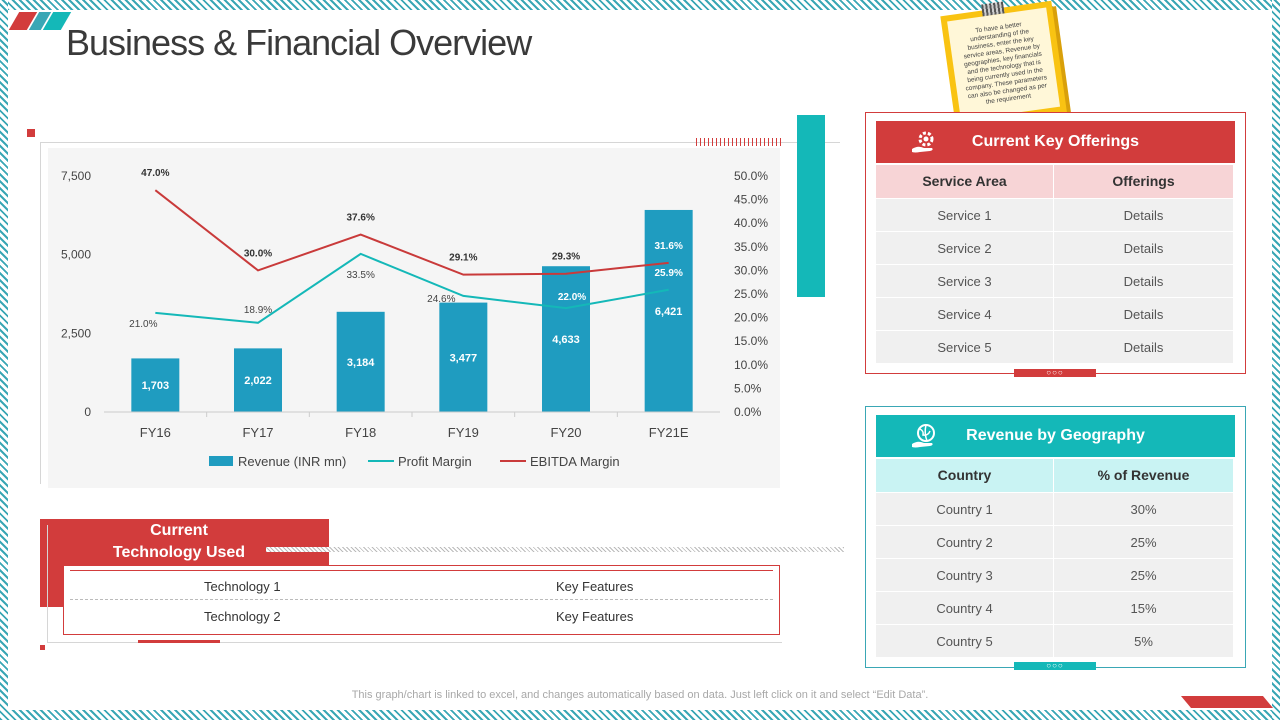 This screenshot has height=720, width=1280. What do you see at coordinates (965, 314) in the screenshot?
I see `table-cell: Service 4` at bounding box center [965, 314].